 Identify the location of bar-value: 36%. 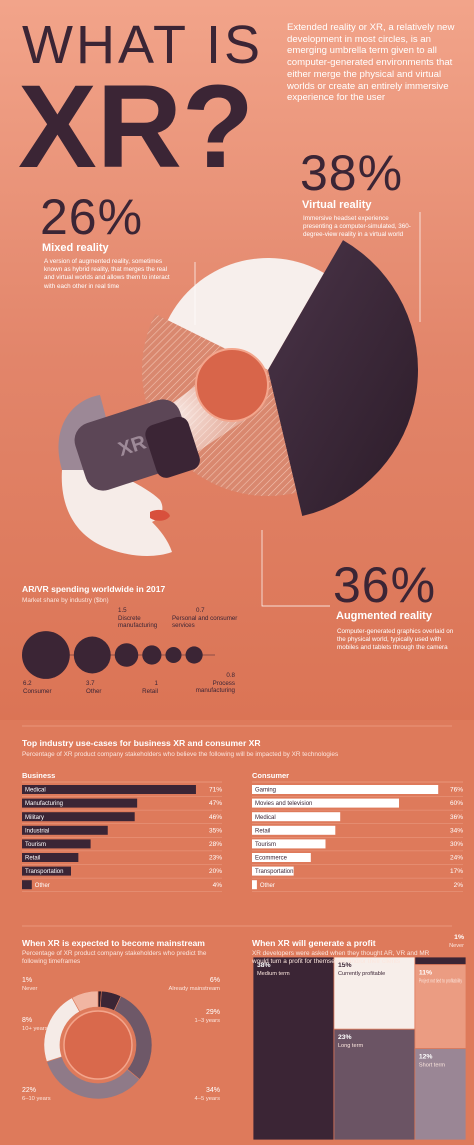
(456, 817).